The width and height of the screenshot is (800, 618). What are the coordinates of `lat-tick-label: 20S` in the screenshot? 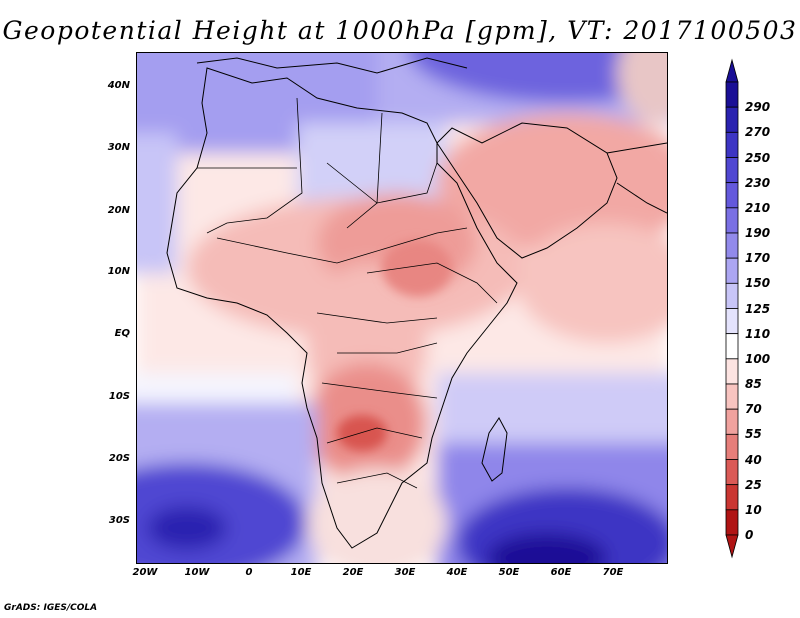 It's located at (119, 458).